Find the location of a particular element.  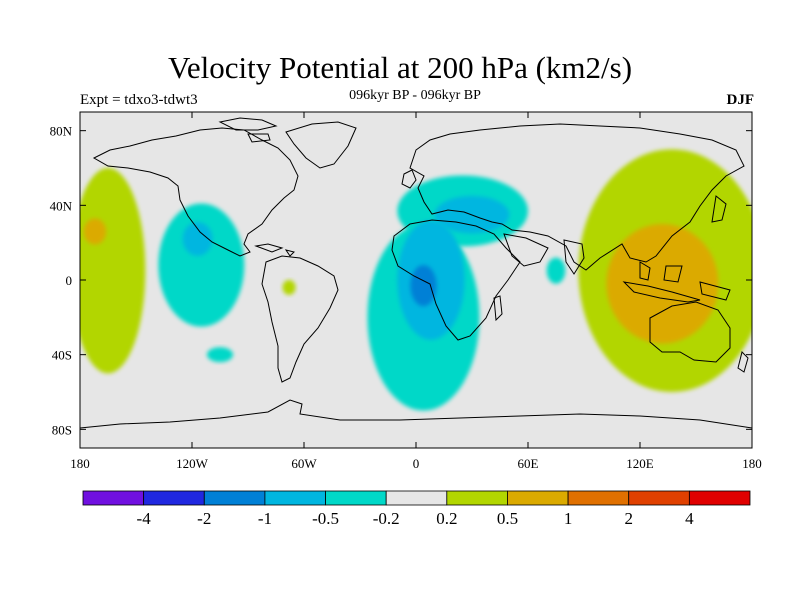

plot-title: Velocity Potential at 200 hPa (km2/s) is located at coordinates (400, 67).